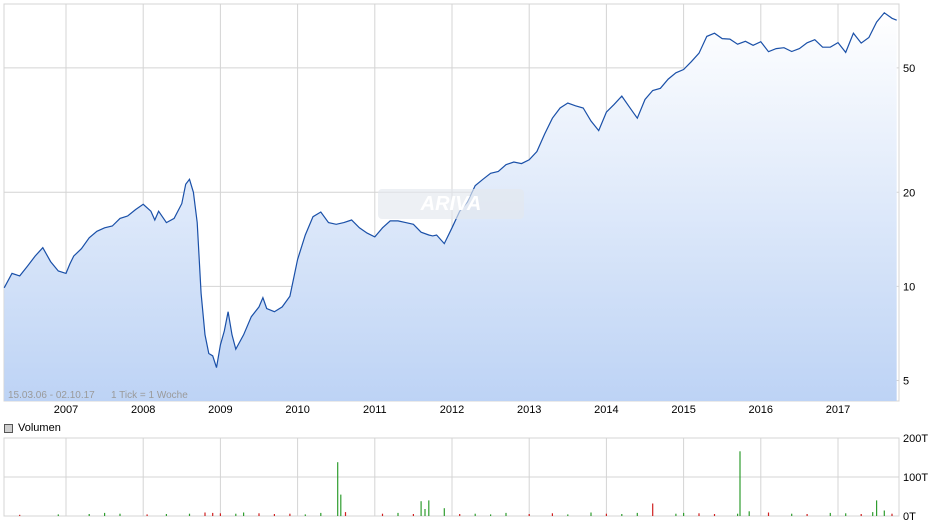 The height and width of the screenshot is (526, 940). I want to click on x-tick-2016: 2016, so click(761, 410).